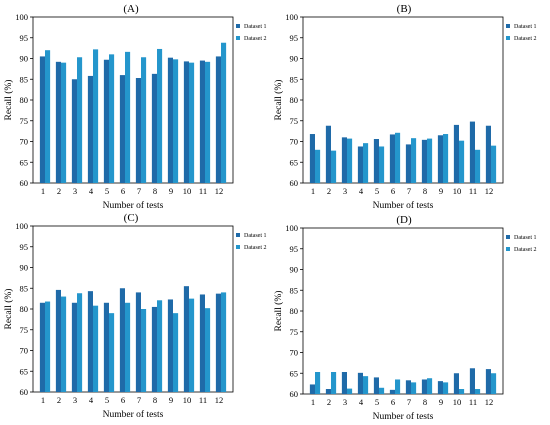 This screenshot has height=425, width=550. I want to click on y-tick-label: 60, so click(294, 394).